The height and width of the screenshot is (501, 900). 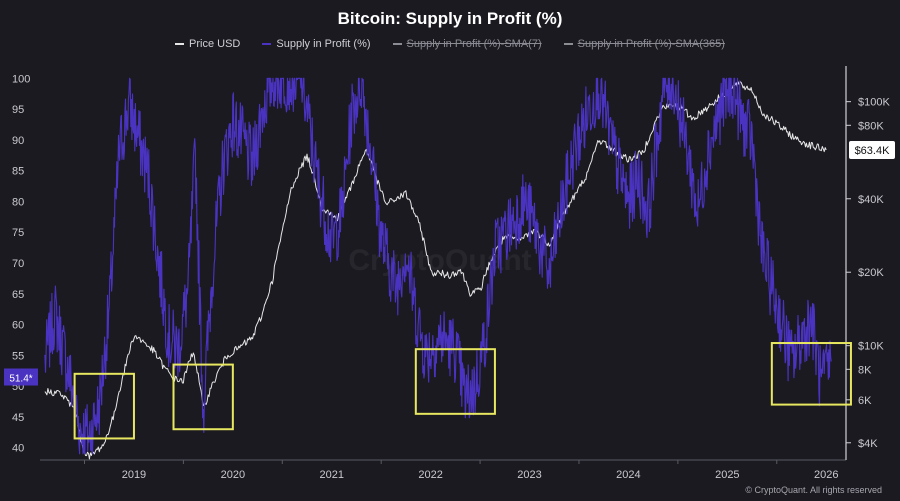 What do you see at coordinates (628, 475) in the screenshot?
I see `x-tick-label: 2024` at bounding box center [628, 475].